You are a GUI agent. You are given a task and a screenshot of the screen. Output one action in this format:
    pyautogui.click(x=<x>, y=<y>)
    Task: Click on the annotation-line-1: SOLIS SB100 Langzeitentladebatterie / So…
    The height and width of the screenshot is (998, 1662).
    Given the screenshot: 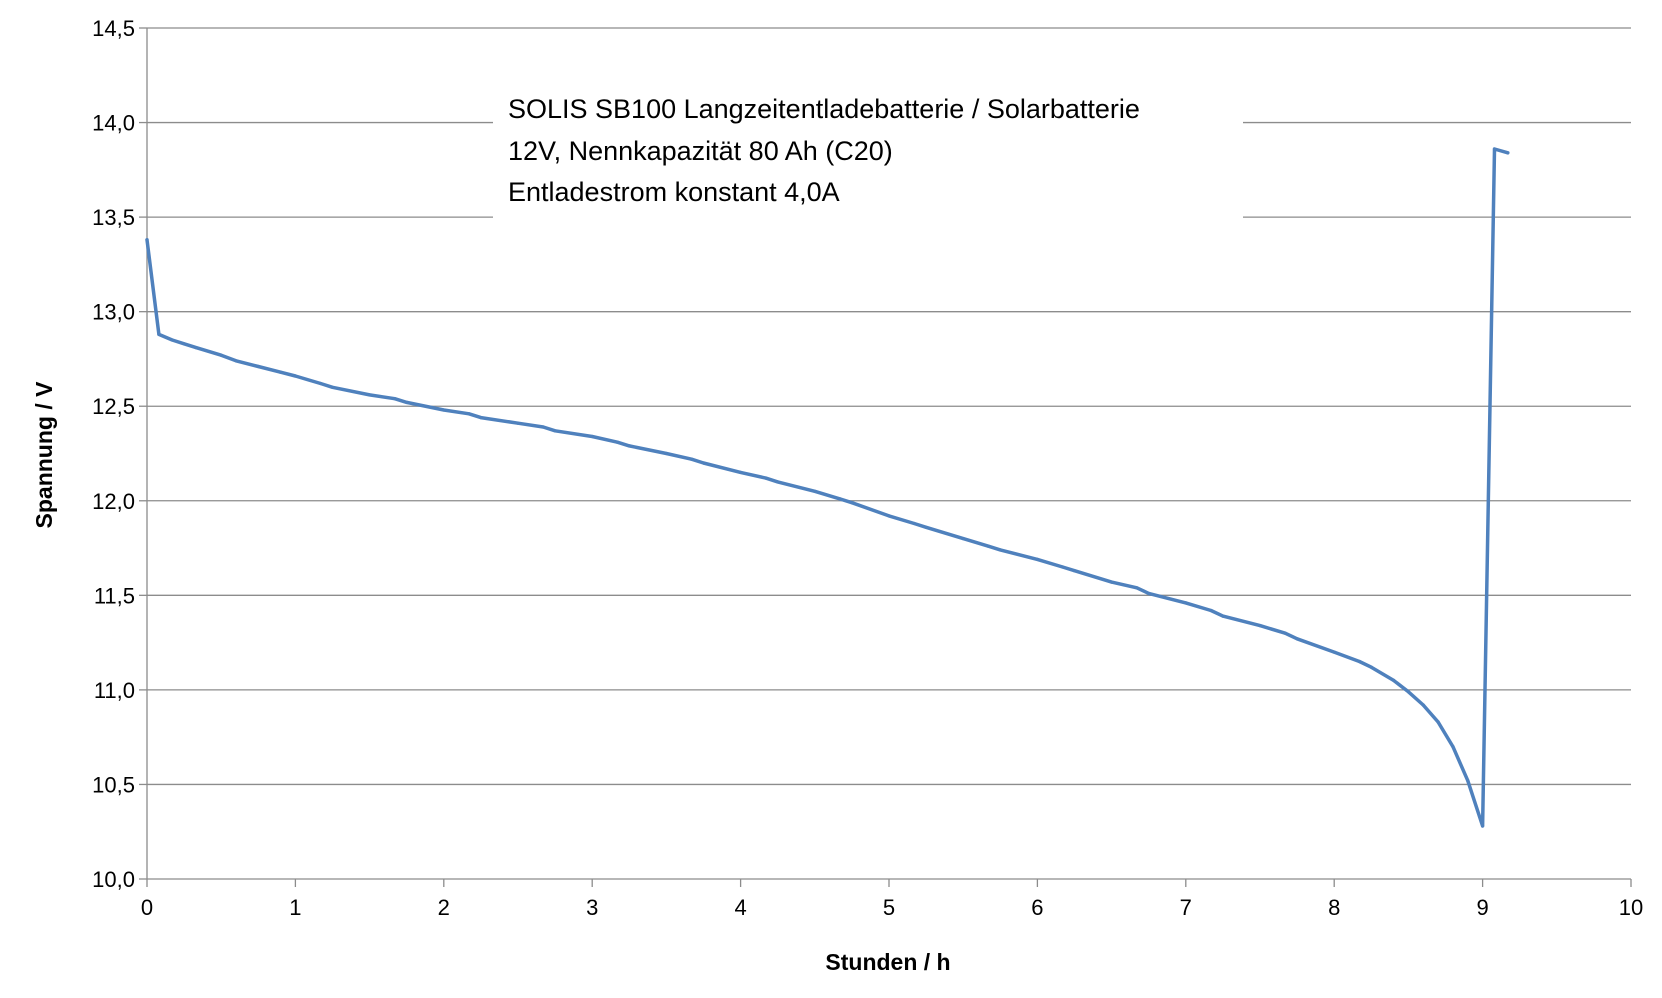 What is the action you would take?
    pyautogui.click(x=824, y=109)
    